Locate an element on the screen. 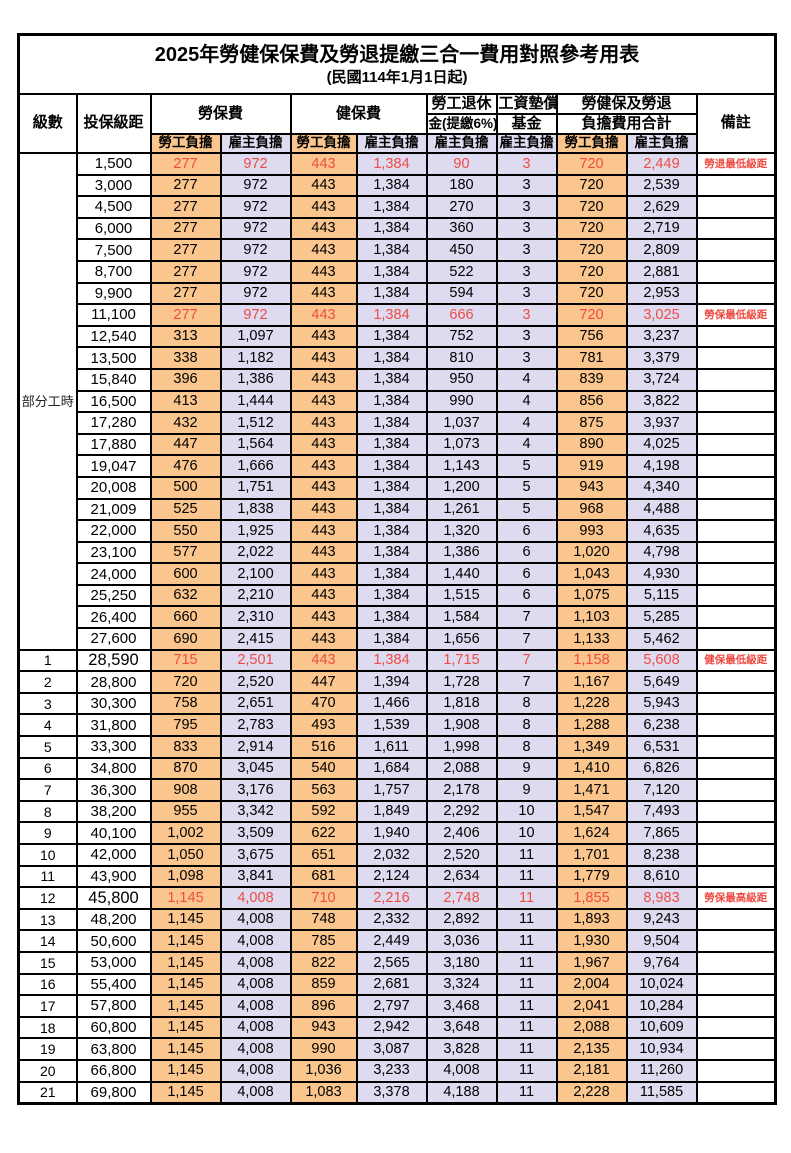  header-total-line1: 勞健保及勞退 is located at coordinates (626, 104).